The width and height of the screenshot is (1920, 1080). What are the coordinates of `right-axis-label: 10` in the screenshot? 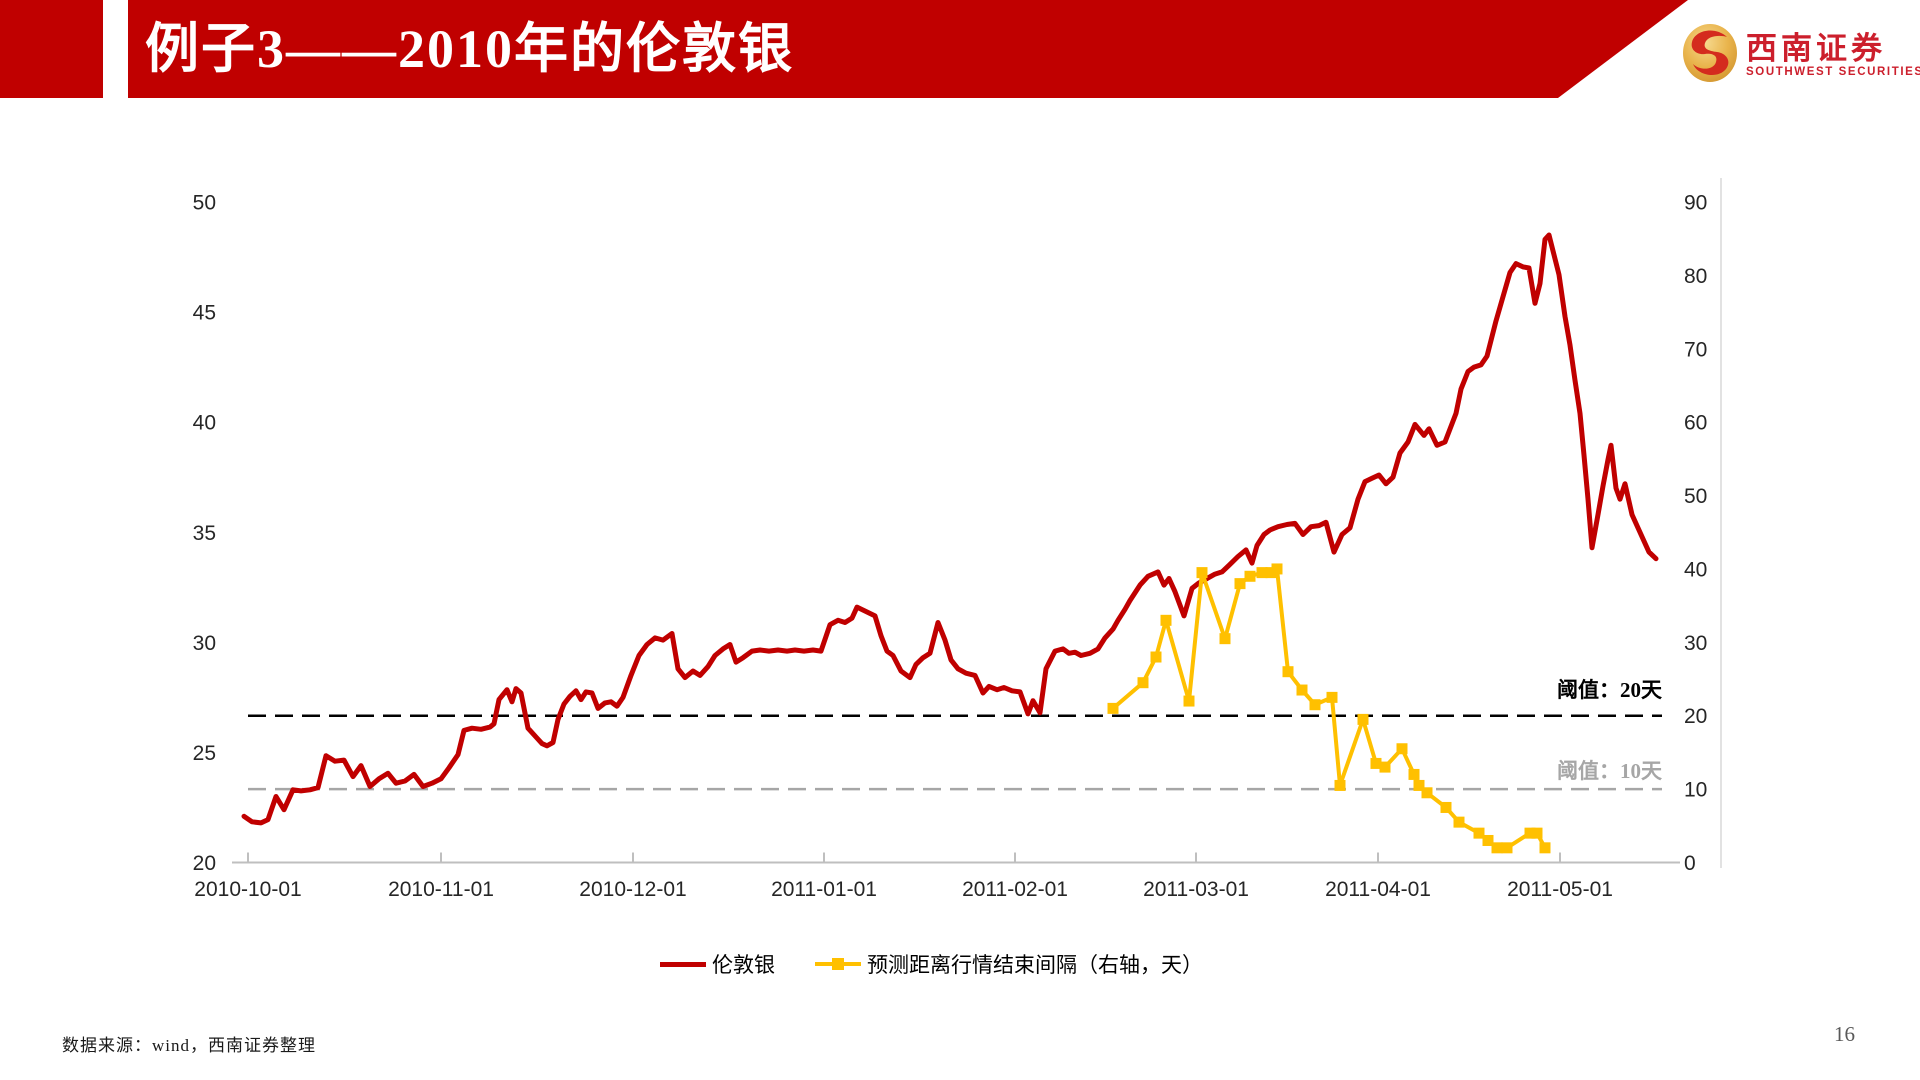 It's located at (1695, 790).